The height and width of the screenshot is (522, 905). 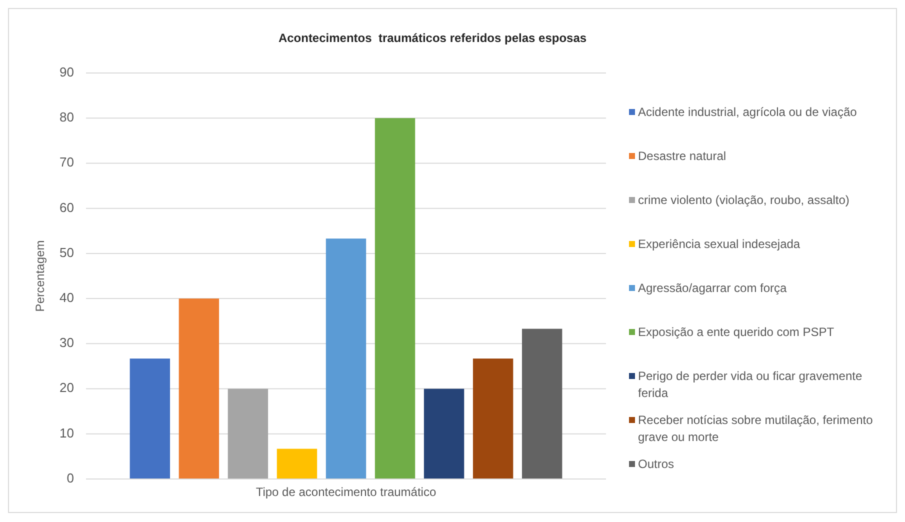 What do you see at coordinates (67, 117) in the screenshot?
I see `y-tick-label: 80` at bounding box center [67, 117].